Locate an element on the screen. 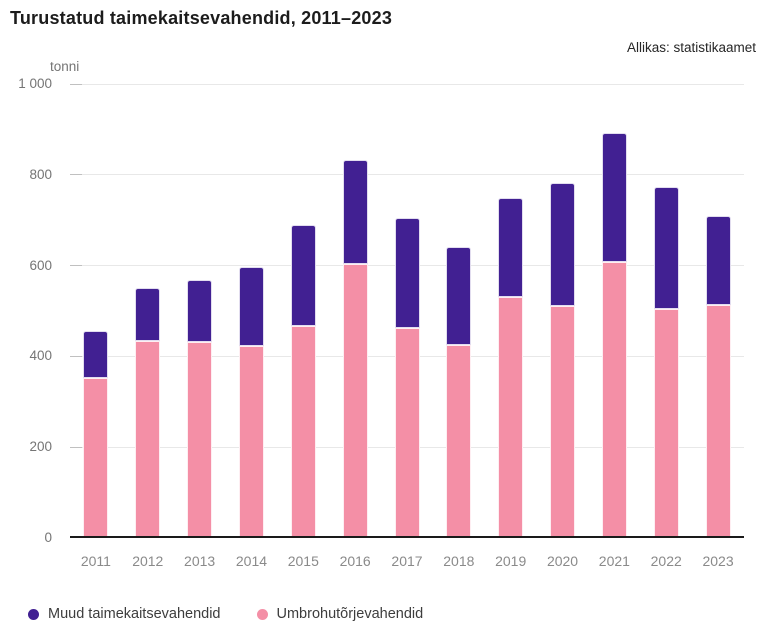 This screenshot has height=640, width=768. x-axis-tick-label: 2022 is located at coordinates (666, 561).